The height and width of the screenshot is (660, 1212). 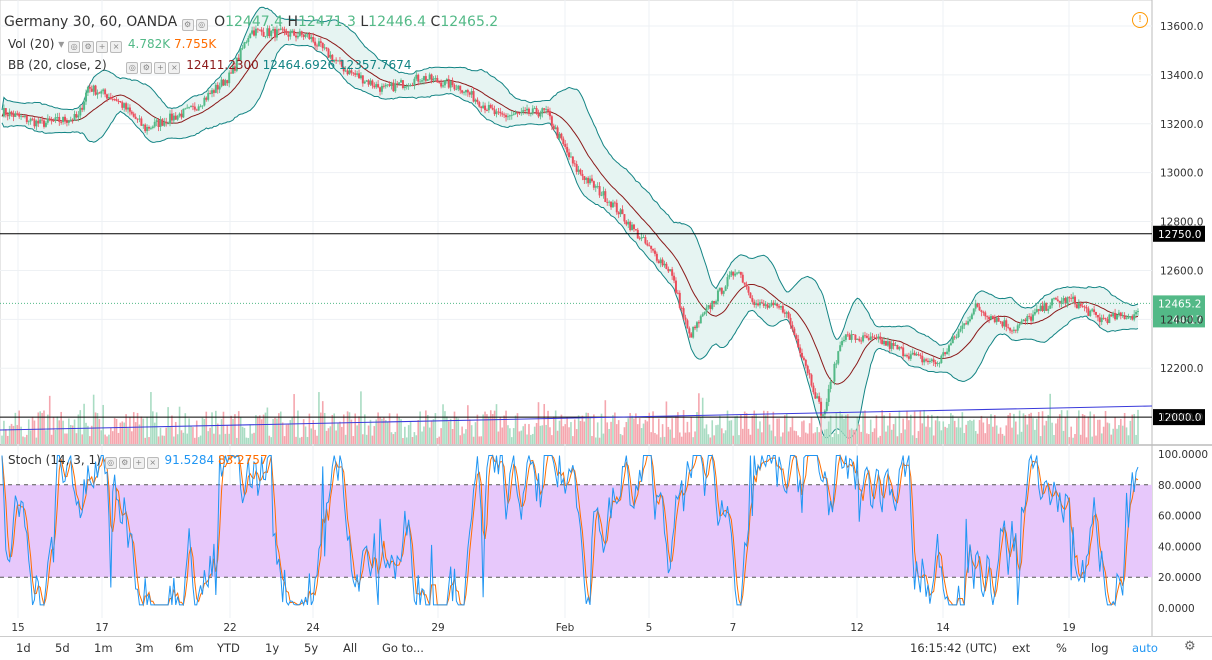 I want to click on range-1d-button: 1d, so click(x=23, y=648).